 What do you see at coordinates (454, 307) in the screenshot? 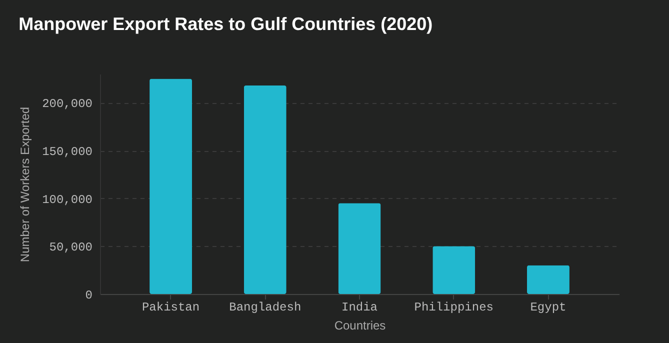
I see `x-tick-label: Philippines` at bounding box center [454, 307].